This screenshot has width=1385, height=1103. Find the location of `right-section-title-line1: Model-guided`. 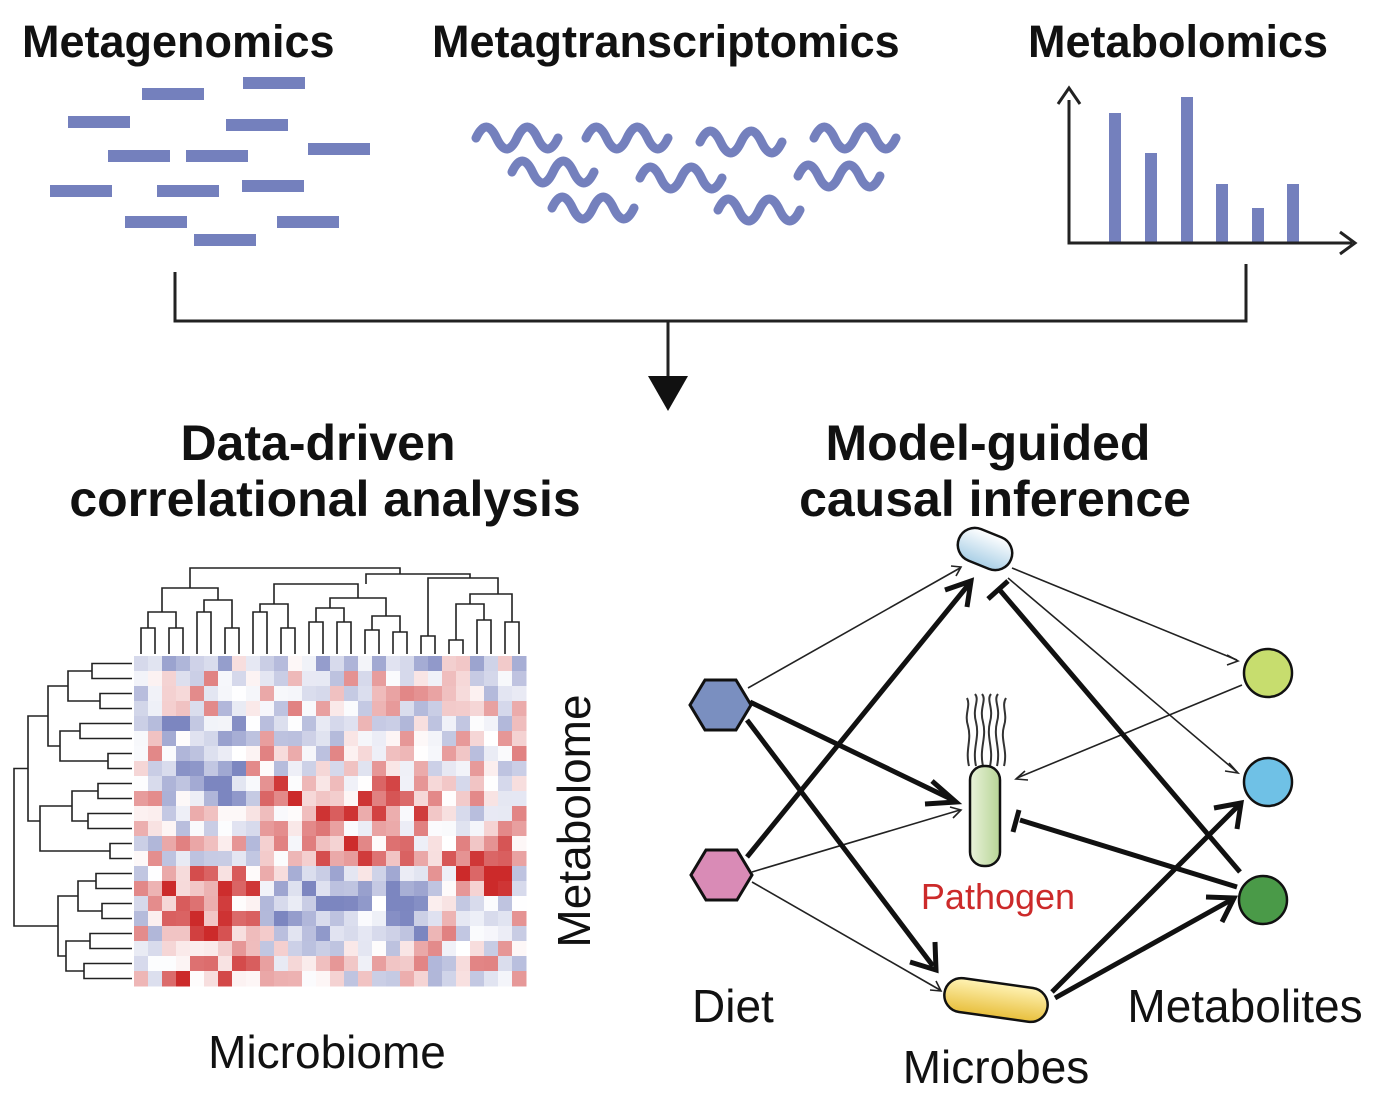

right-section-title-line1: Model-guided is located at coordinates (988, 443).